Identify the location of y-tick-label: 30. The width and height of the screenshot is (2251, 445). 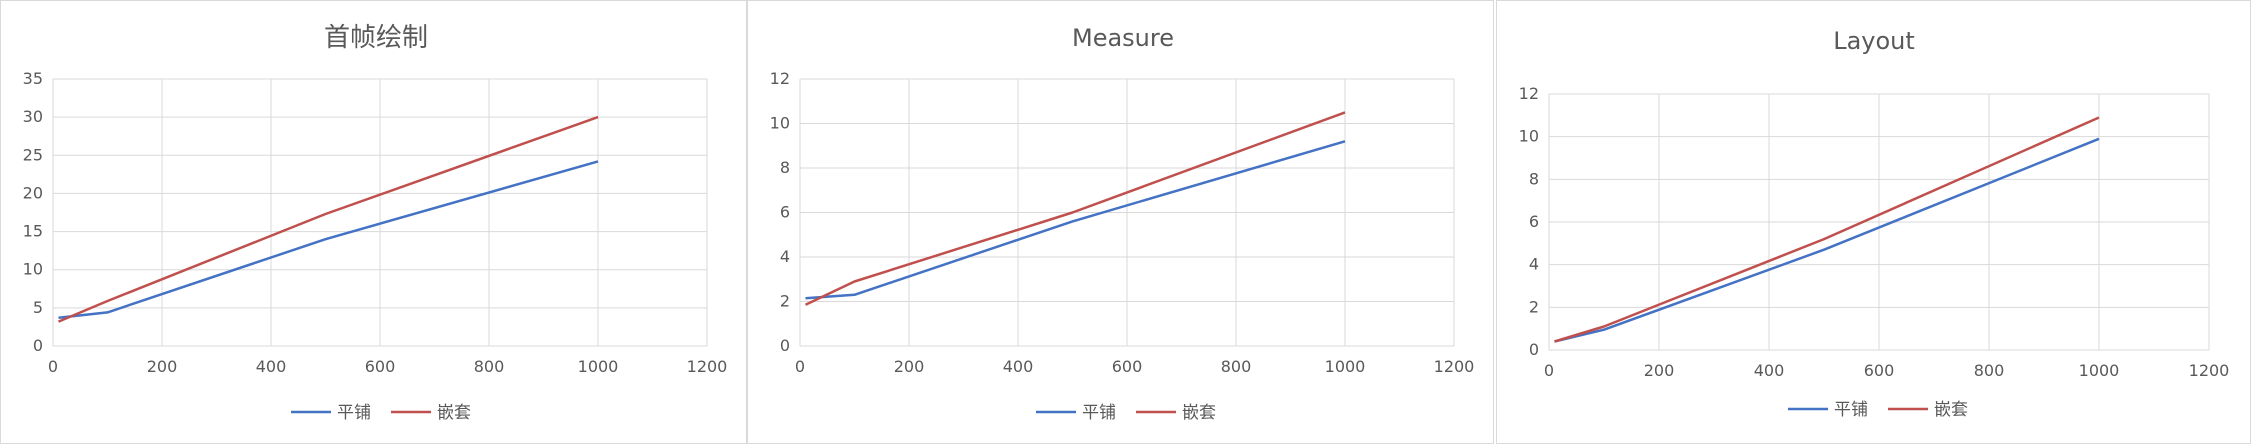
(33, 116).